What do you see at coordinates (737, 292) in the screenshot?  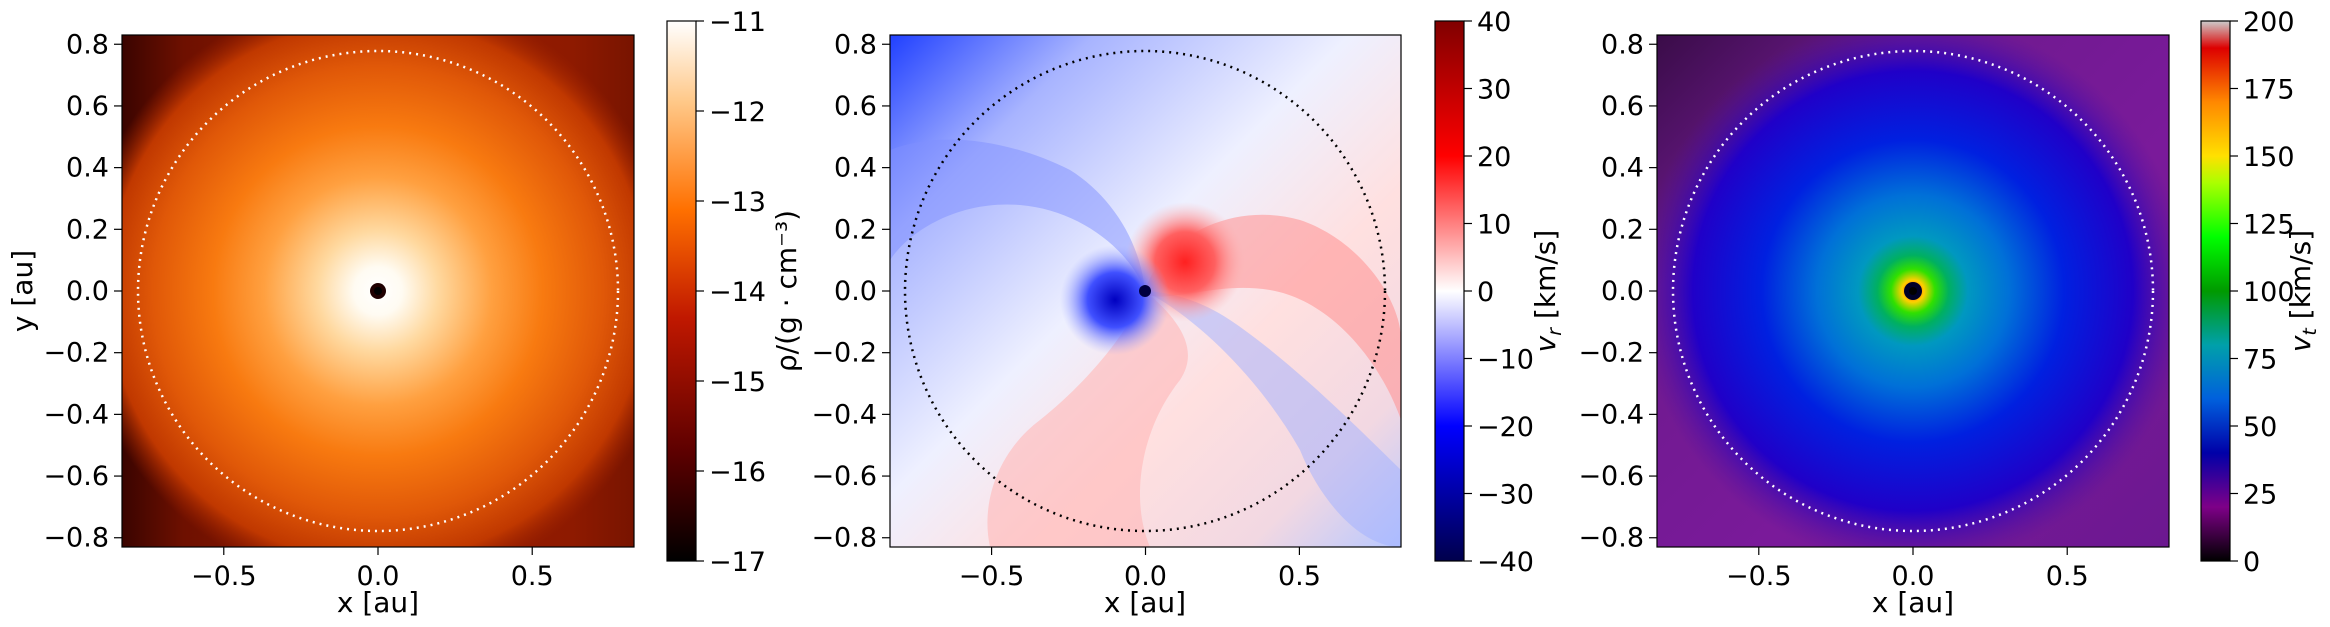 I see `colorbar-tick-label: −14` at bounding box center [737, 292].